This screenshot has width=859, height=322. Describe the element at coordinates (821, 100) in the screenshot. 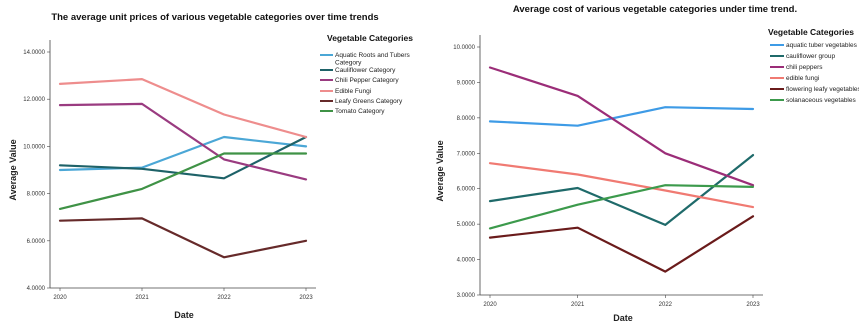

I see `legend-label: solanaceous vegetables` at that location.